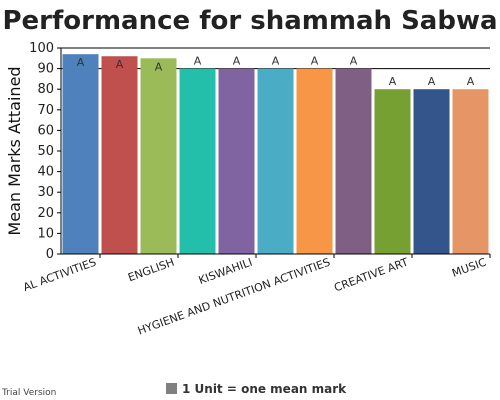  Describe the element at coordinates (45, 192) in the screenshot. I see `y-tick-label: 30` at that location.